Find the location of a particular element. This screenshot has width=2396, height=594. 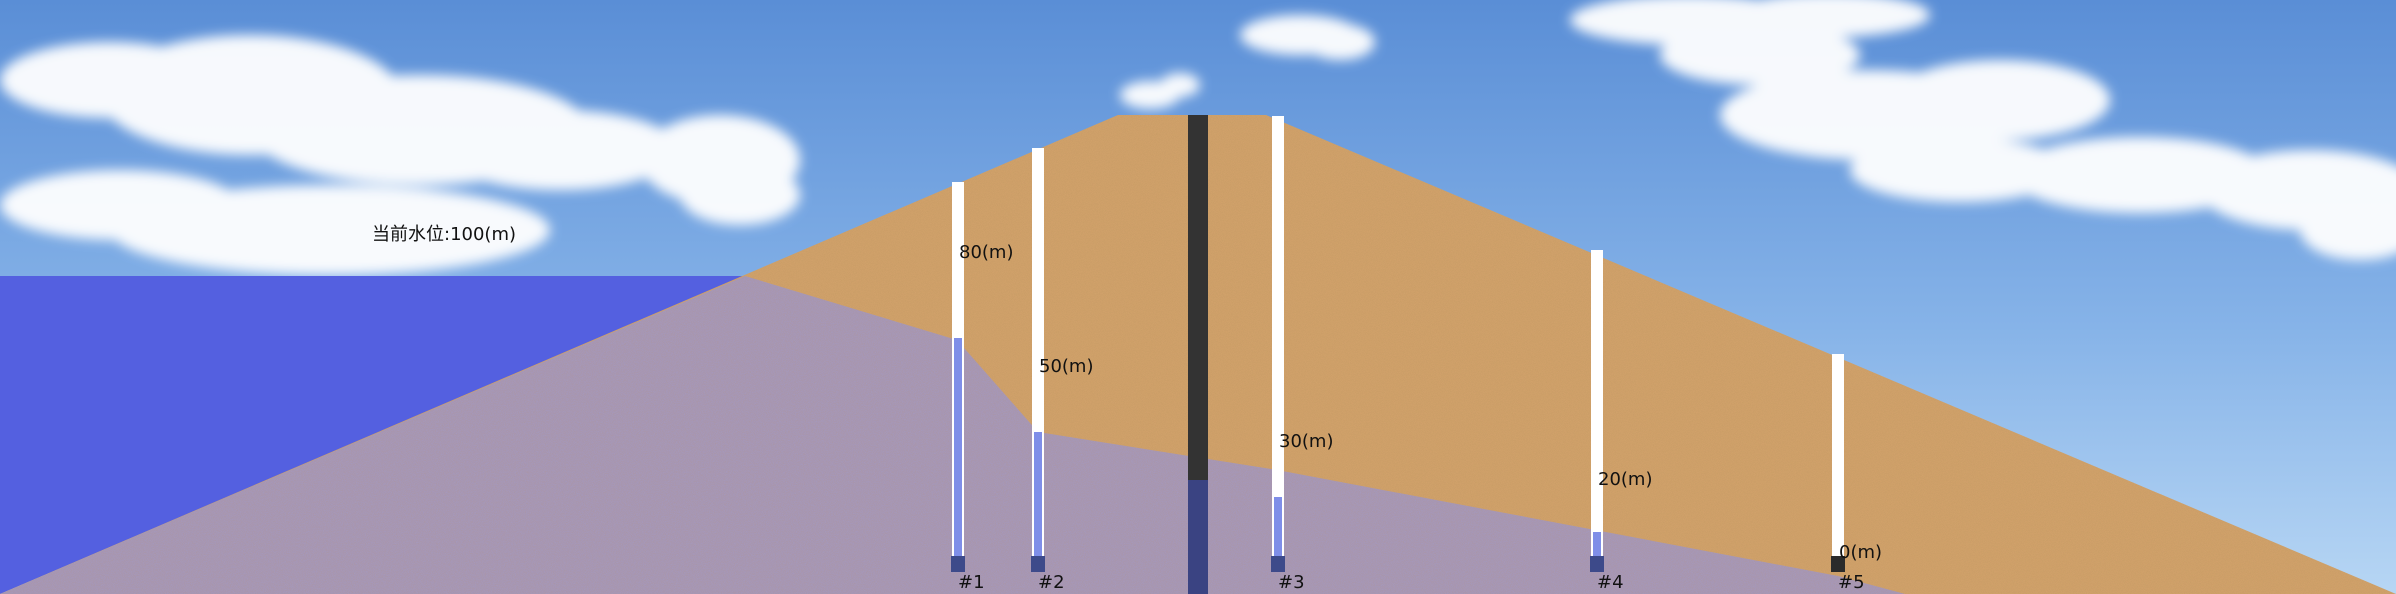

piezometer-id: #5 is located at coordinates (1851, 582).